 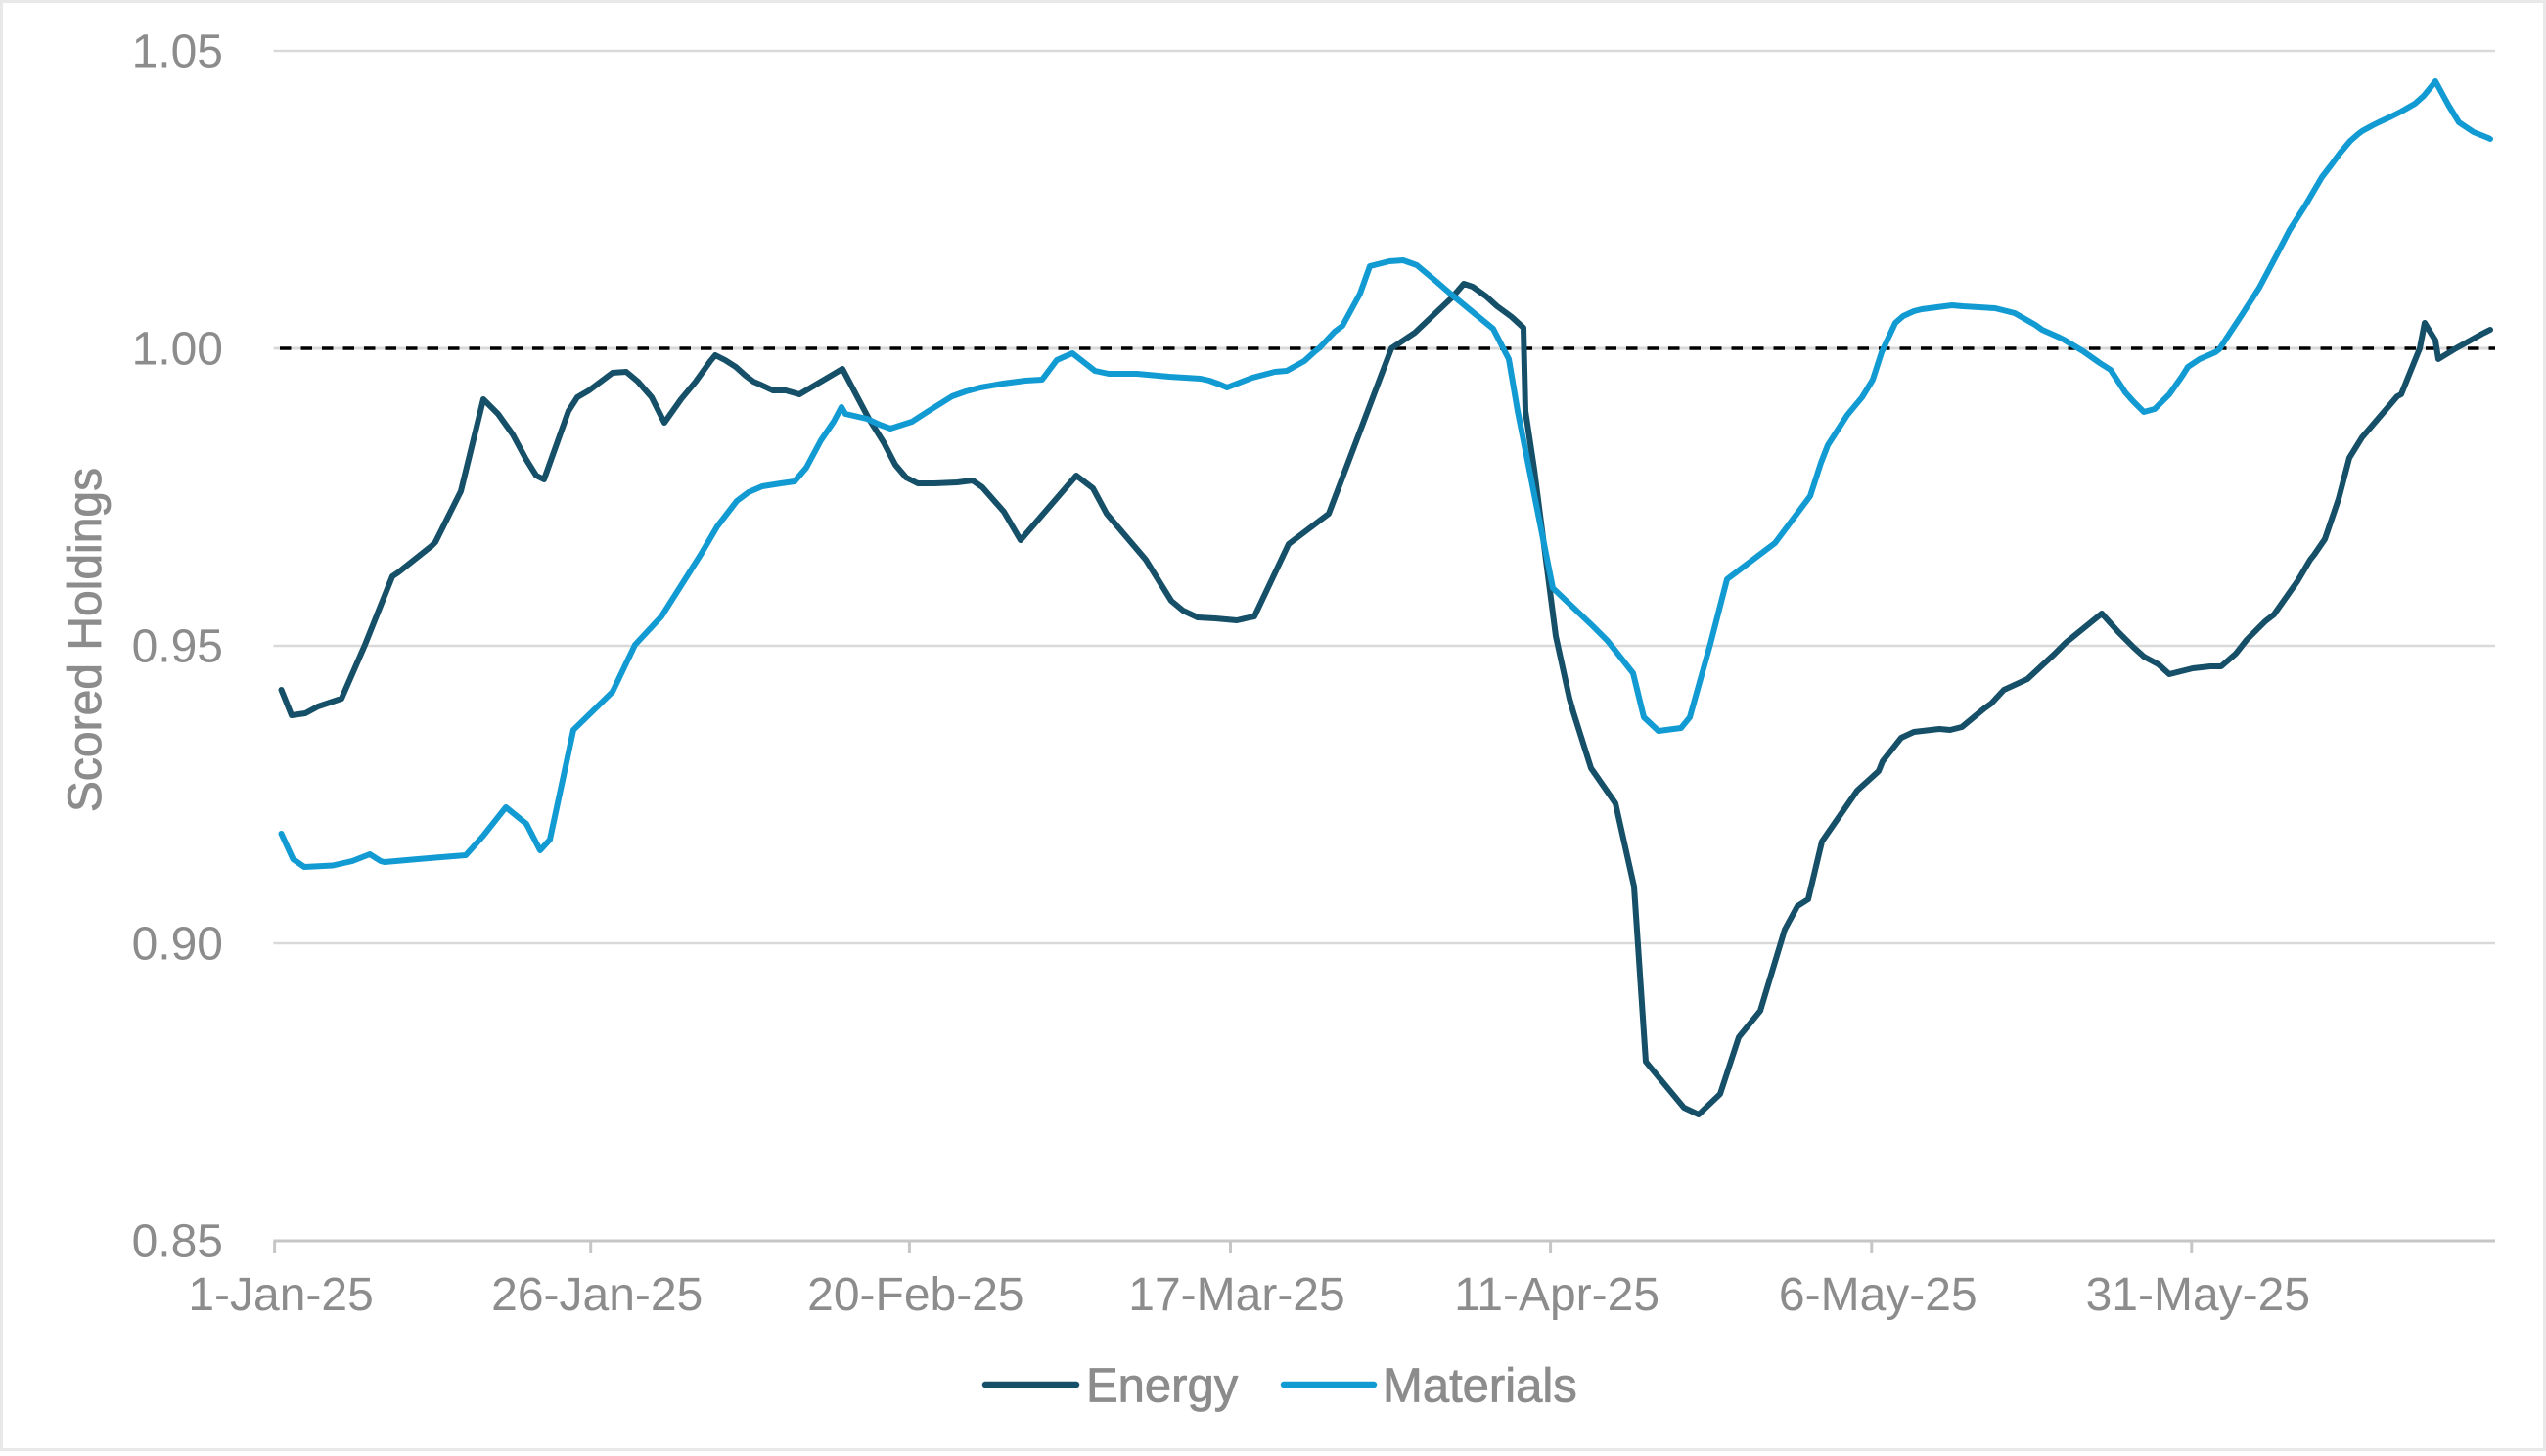 I want to click on svg-text: 1.00, so click(x=177, y=350).